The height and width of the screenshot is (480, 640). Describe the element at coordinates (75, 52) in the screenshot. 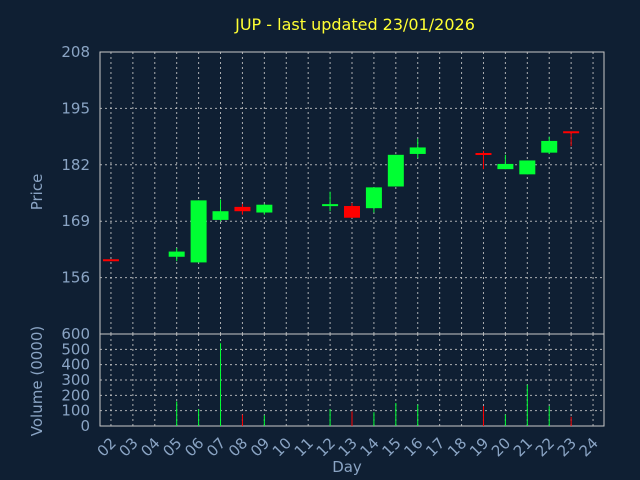

I see `price-tick-label: 208` at that location.